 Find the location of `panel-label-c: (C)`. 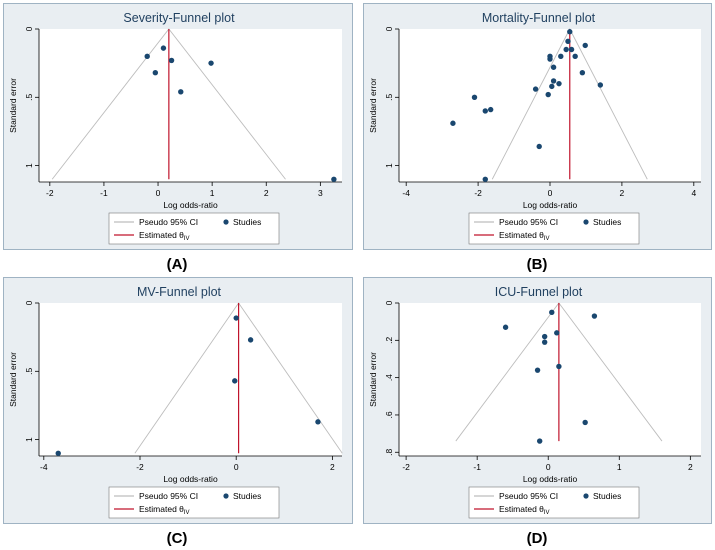

panel-label-c: (C) is located at coordinates (177, 538).